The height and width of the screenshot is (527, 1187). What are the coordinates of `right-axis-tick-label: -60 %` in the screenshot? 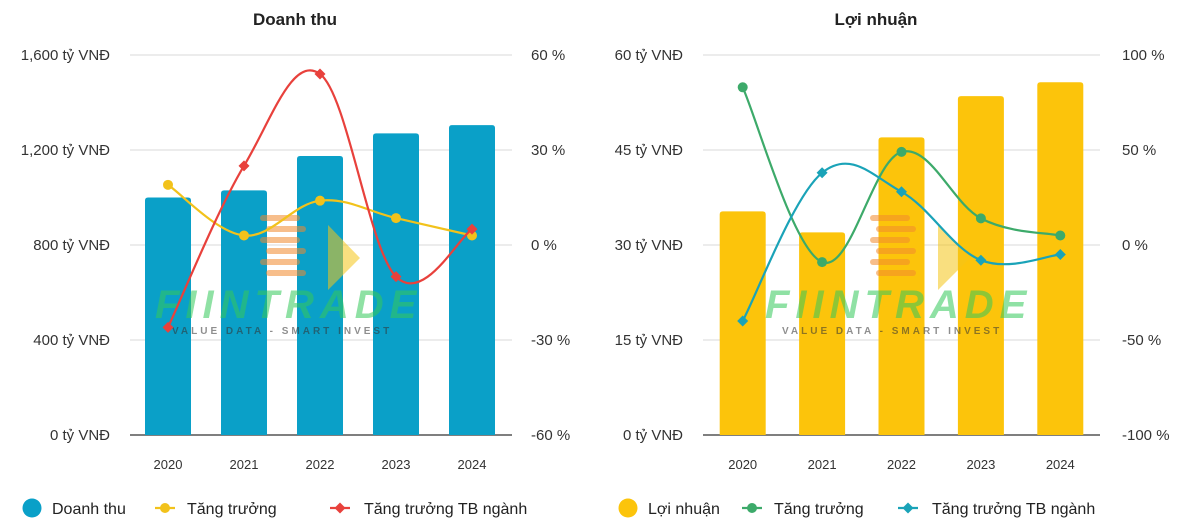 It's located at (550, 435).